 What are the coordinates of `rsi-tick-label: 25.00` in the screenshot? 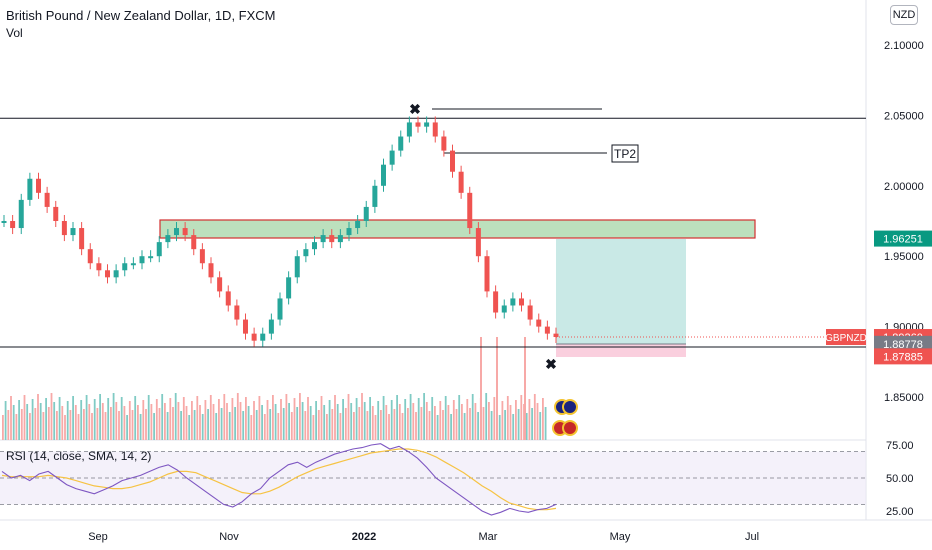 It's located at (900, 512).